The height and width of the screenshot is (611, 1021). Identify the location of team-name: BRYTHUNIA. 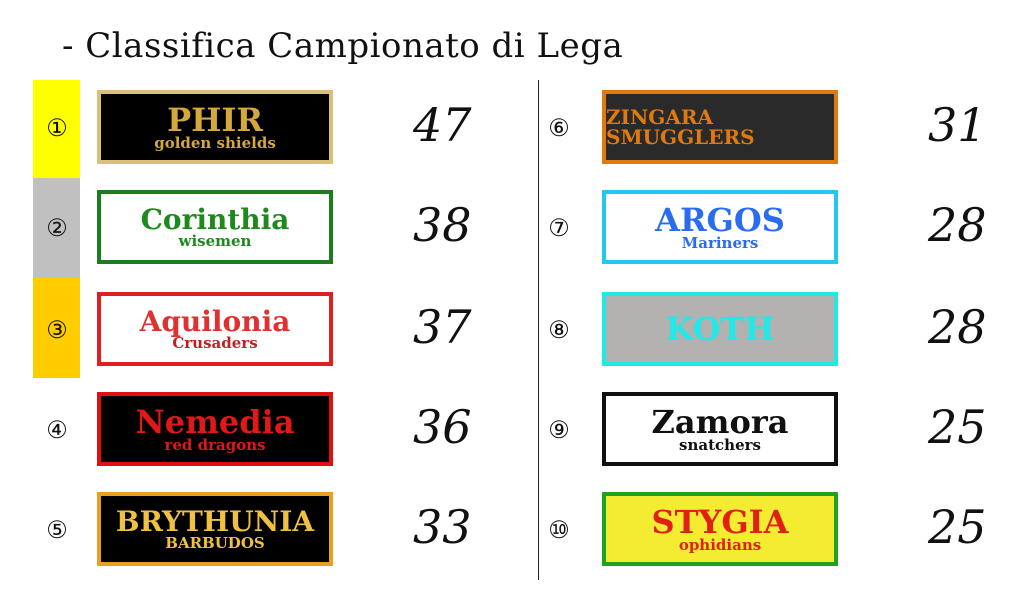
(215, 521).